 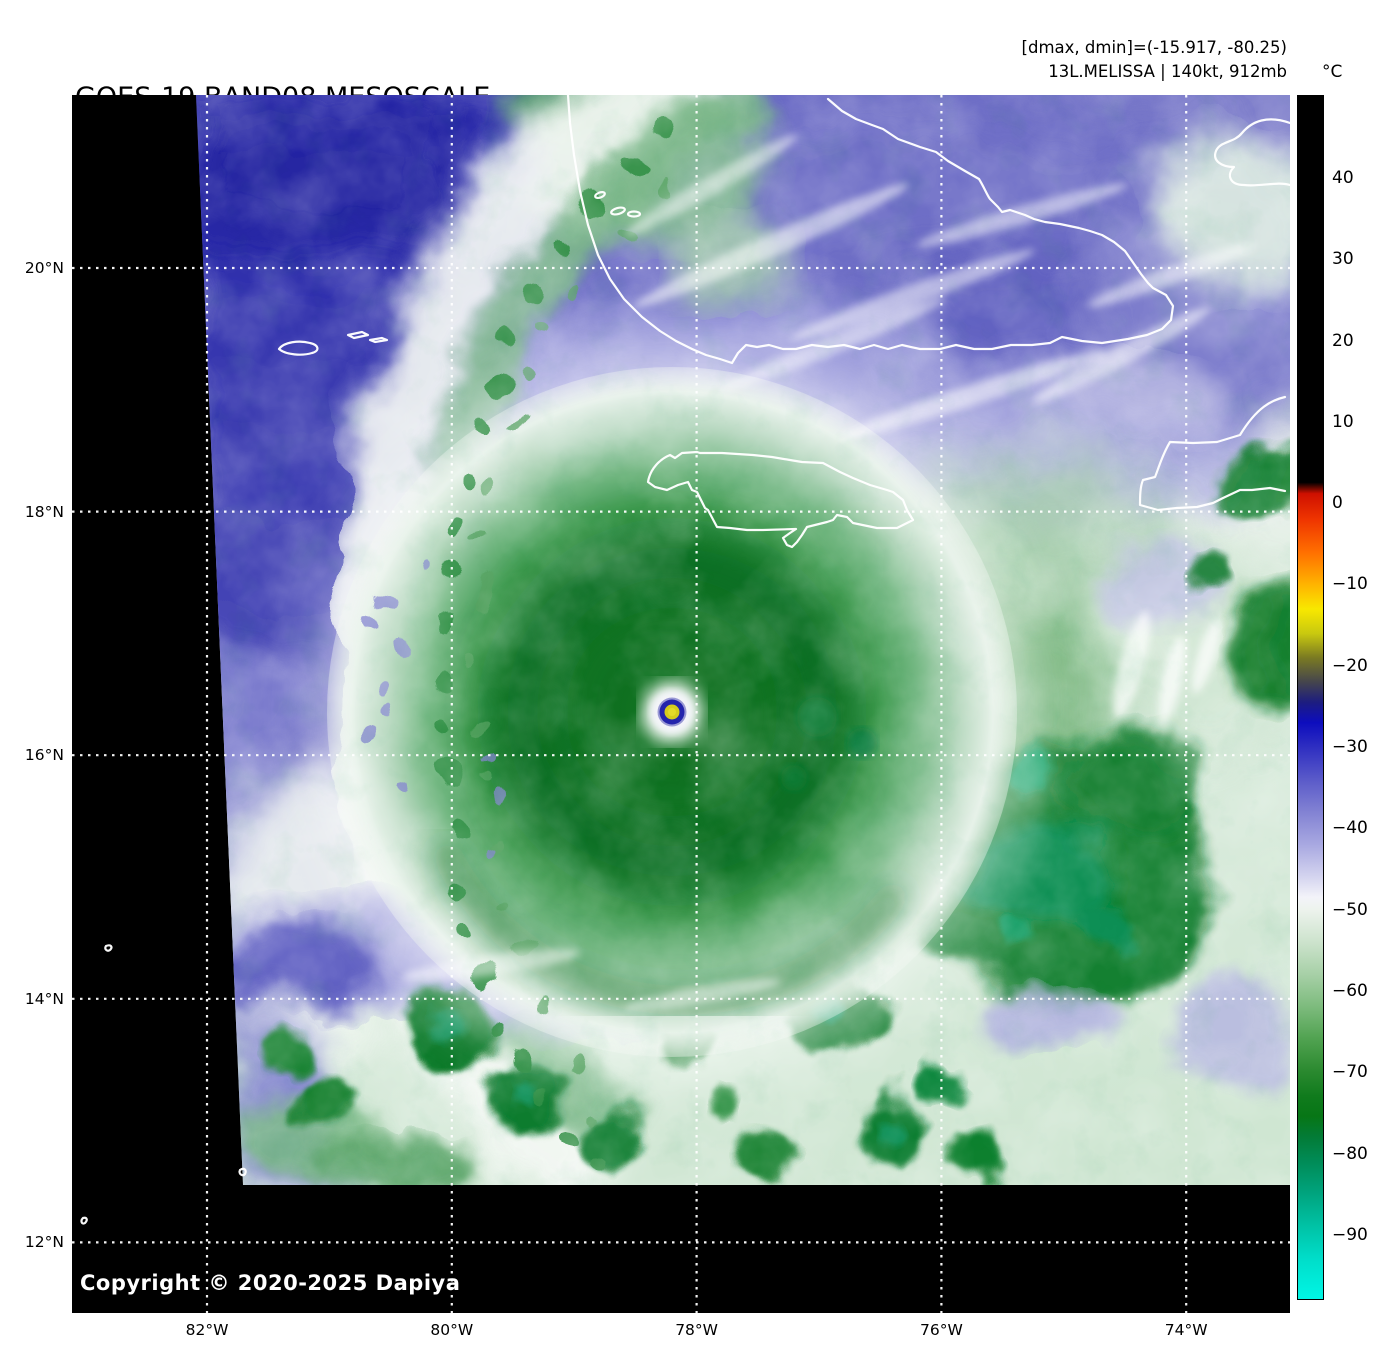 I want to click on storm-readout: 13L.MELISSA | 140kt, 912mb, so click(x=1167, y=71).